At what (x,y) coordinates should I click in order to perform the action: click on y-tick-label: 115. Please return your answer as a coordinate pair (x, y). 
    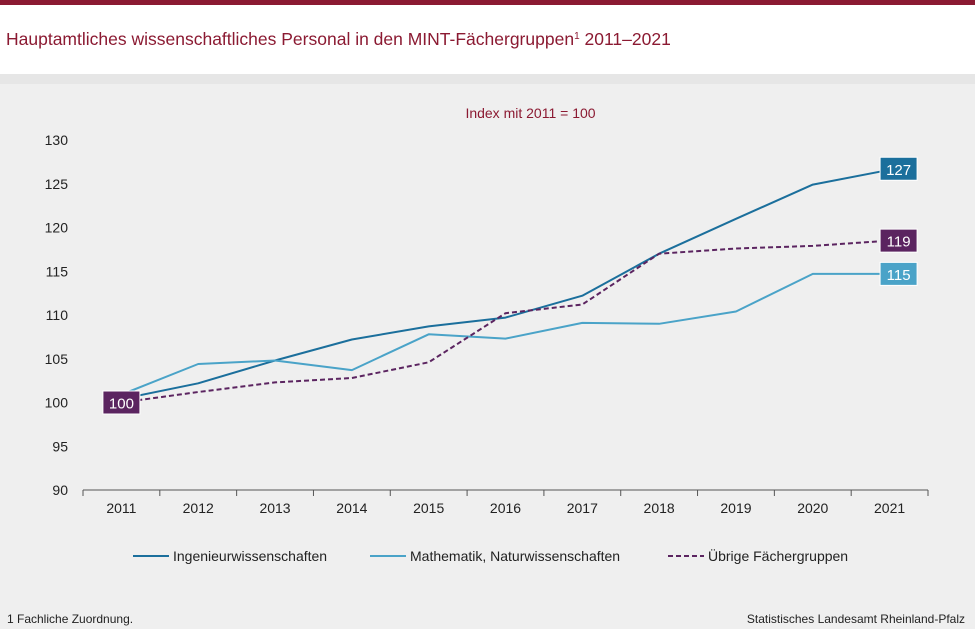
    Looking at the image, I should click on (57, 271).